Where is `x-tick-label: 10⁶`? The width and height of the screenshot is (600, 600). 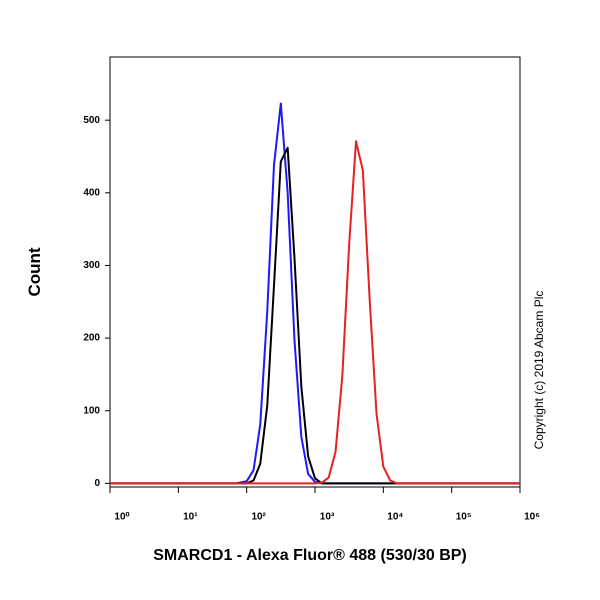 x-tick-label: 10⁶ is located at coordinates (532, 517).